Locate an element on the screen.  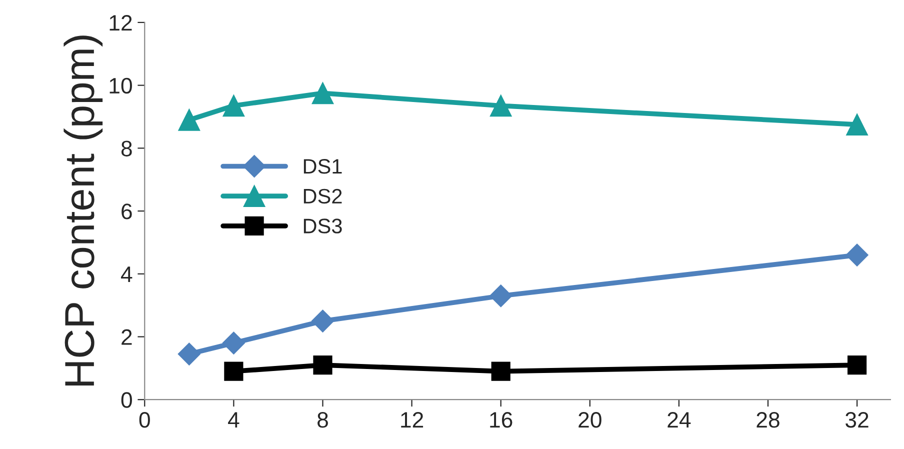
y-tick-label: 0 is located at coordinates (126, 400).